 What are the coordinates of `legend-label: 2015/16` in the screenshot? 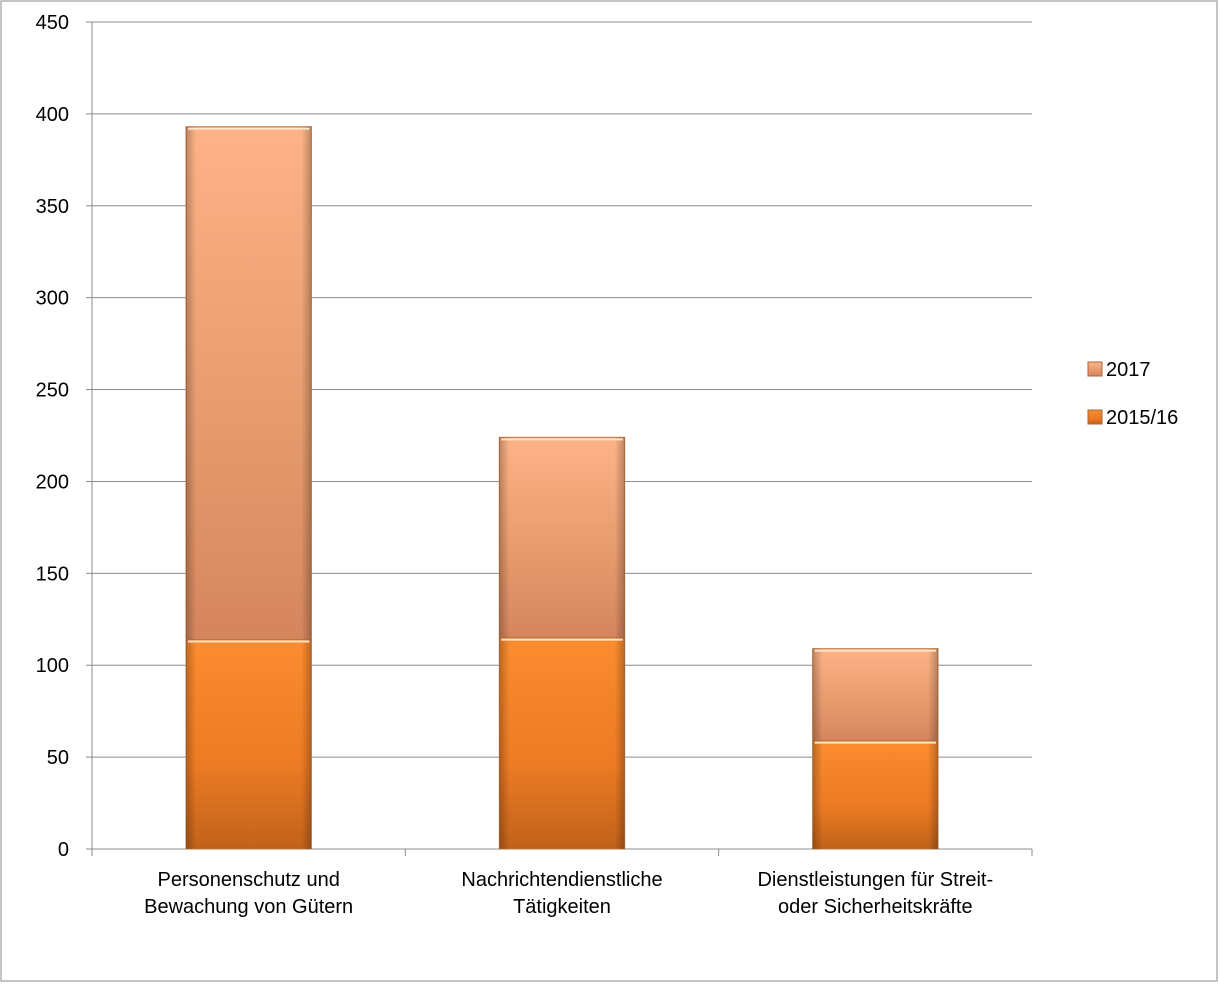 It's located at (1142, 418).